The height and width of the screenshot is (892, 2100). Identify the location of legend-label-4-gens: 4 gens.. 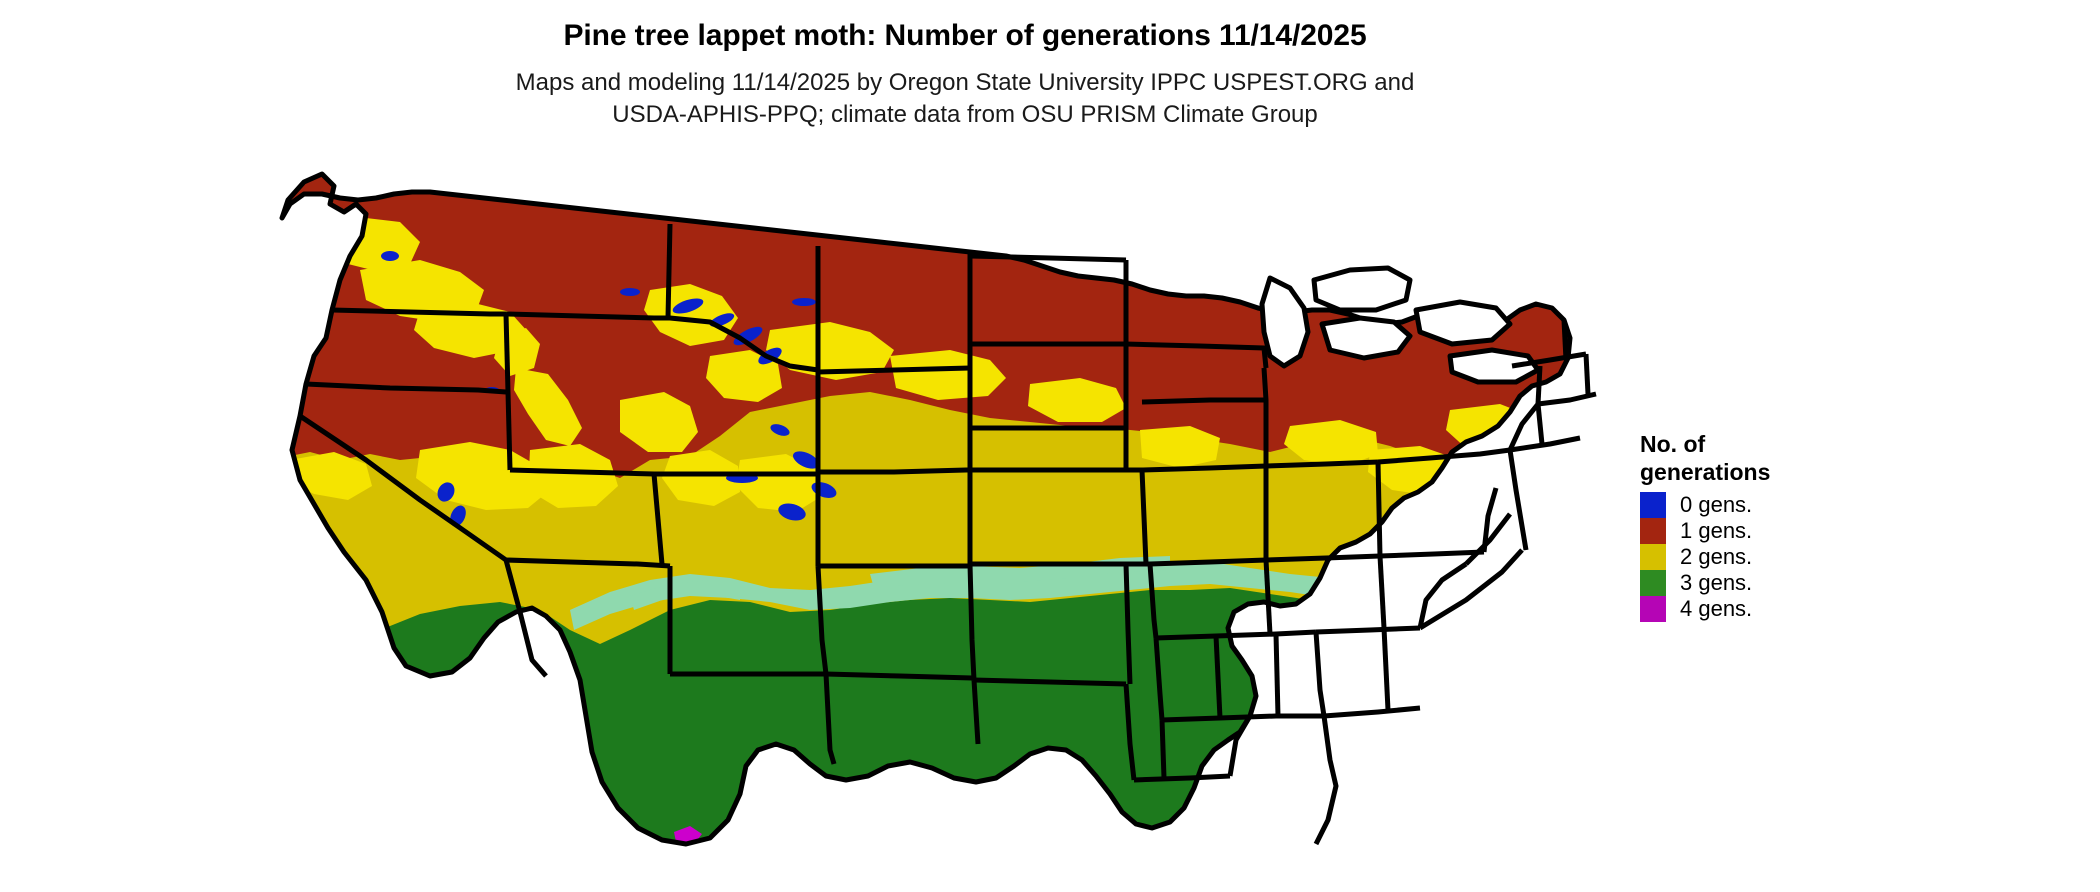
(1716, 608).